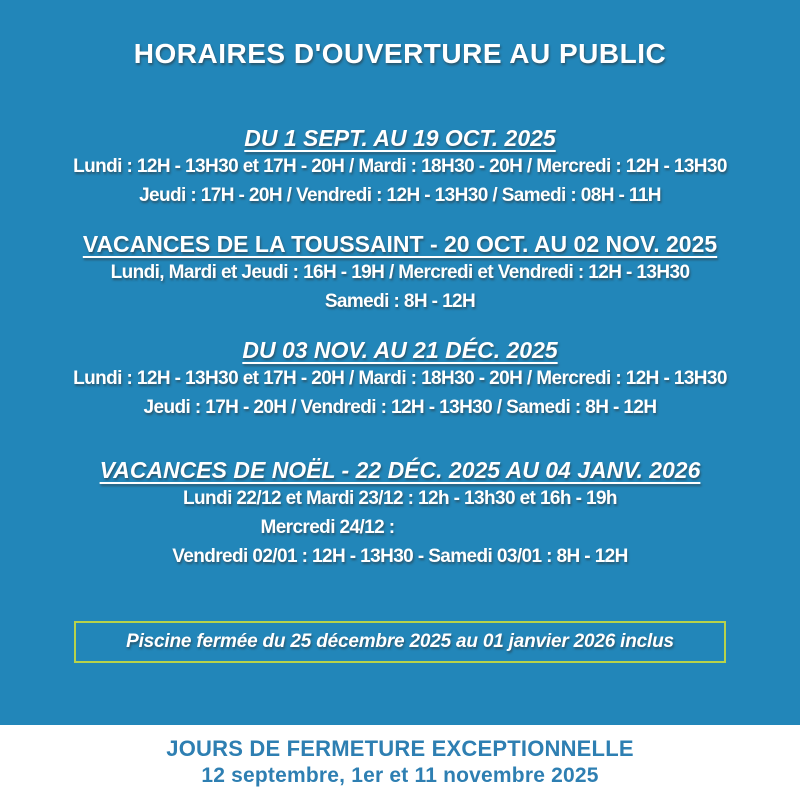 Image resolution: width=800 pixels, height=800 pixels. What do you see at coordinates (400, 350) in the screenshot?
I see `schedule-heading: DU 03 NOV. AU 21 DÉC. 2025` at bounding box center [400, 350].